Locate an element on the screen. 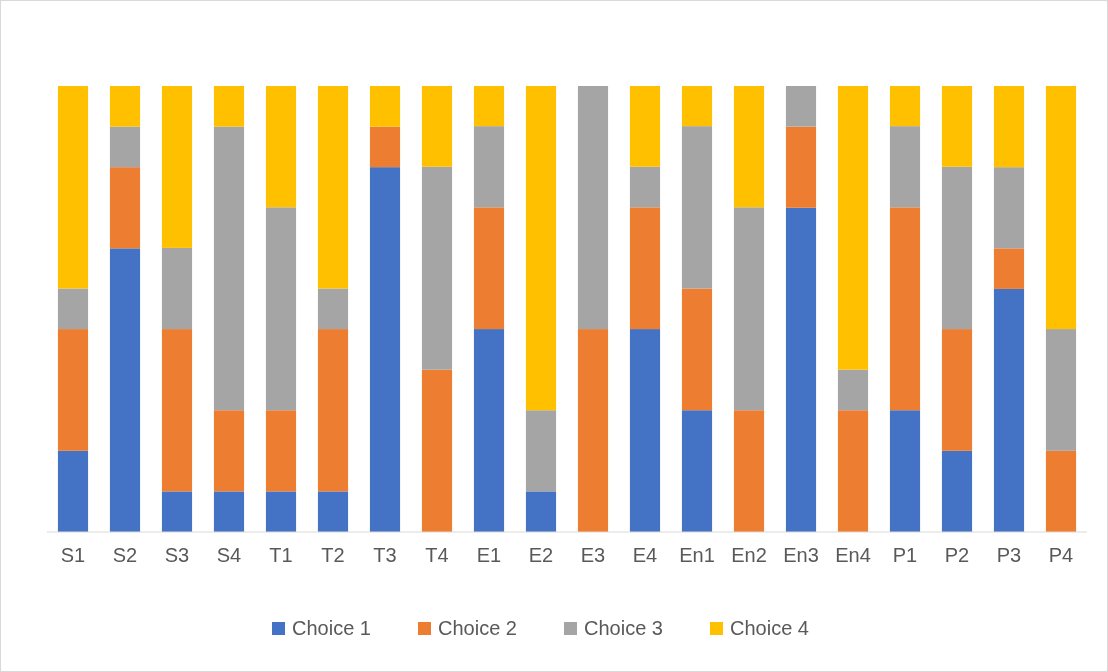 This screenshot has width=1108, height=672. x-tick-label: T3 is located at coordinates (385, 555).